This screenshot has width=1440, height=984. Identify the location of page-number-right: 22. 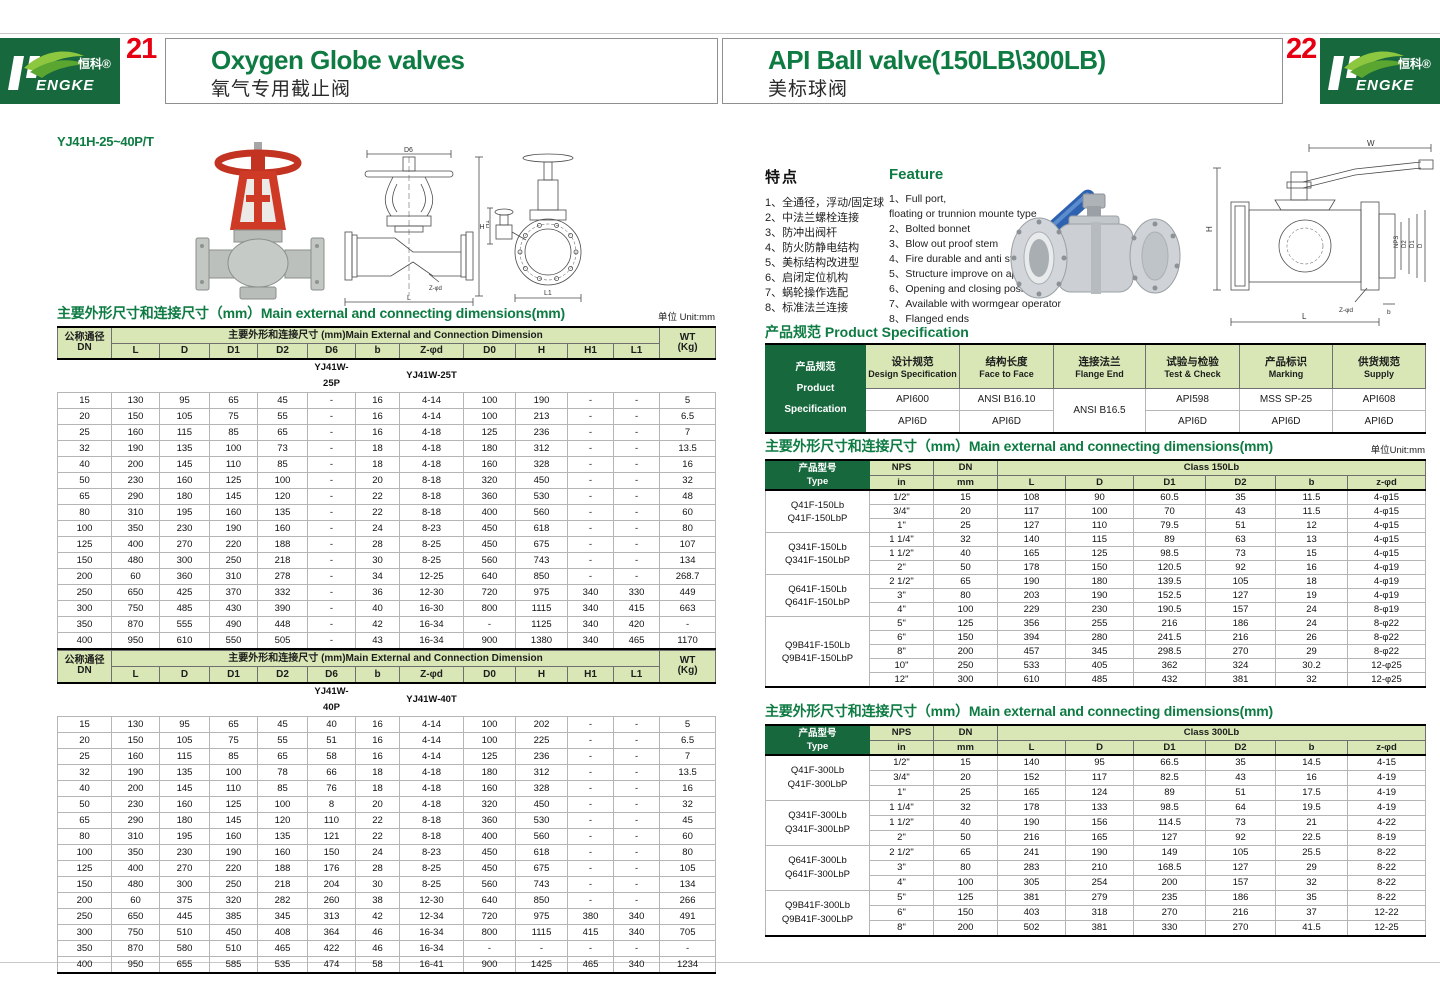
(1301, 49).